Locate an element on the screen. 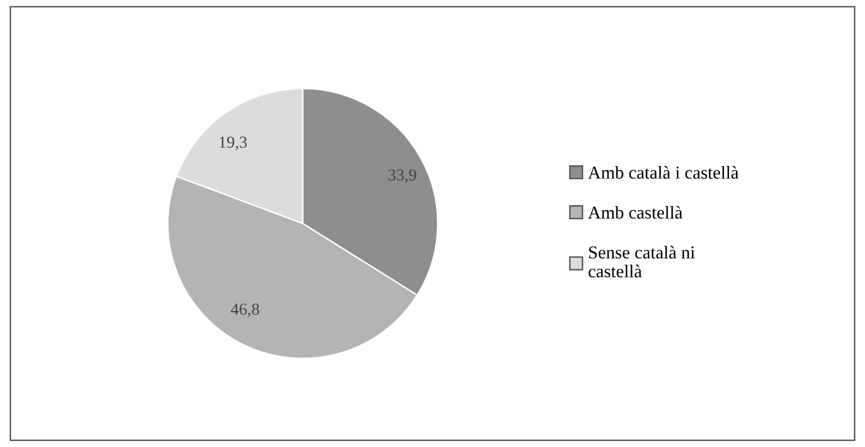  legend-label: Amb català i castellà is located at coordinates (663, 172).